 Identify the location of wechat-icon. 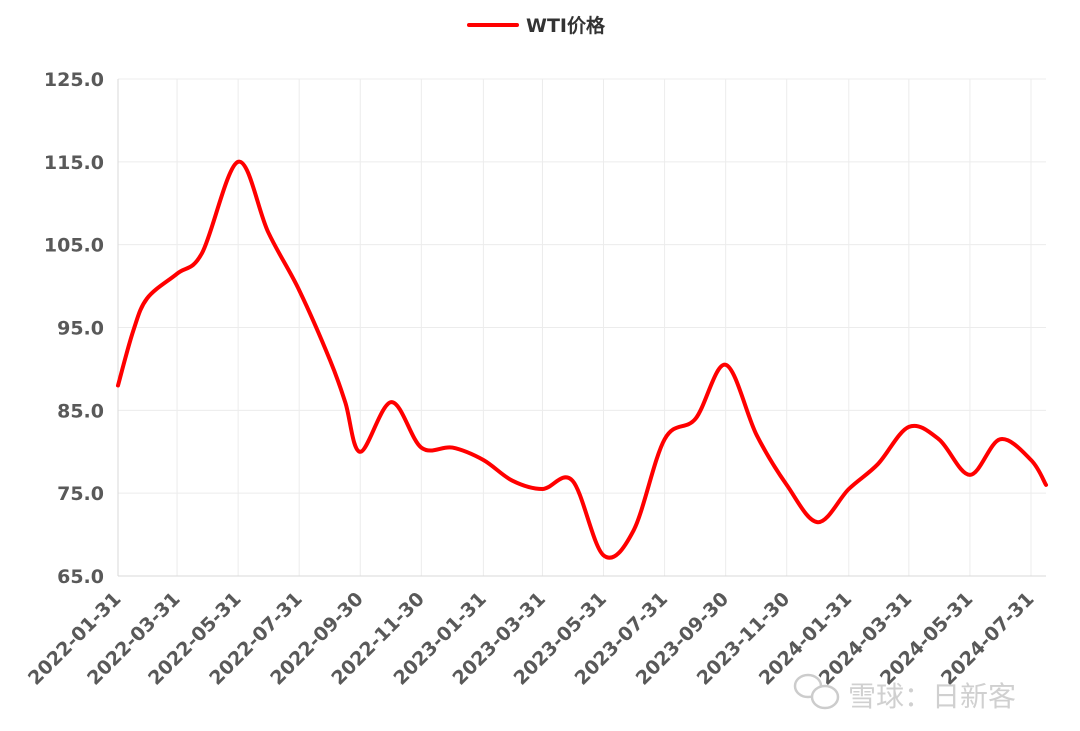
(816, 691).